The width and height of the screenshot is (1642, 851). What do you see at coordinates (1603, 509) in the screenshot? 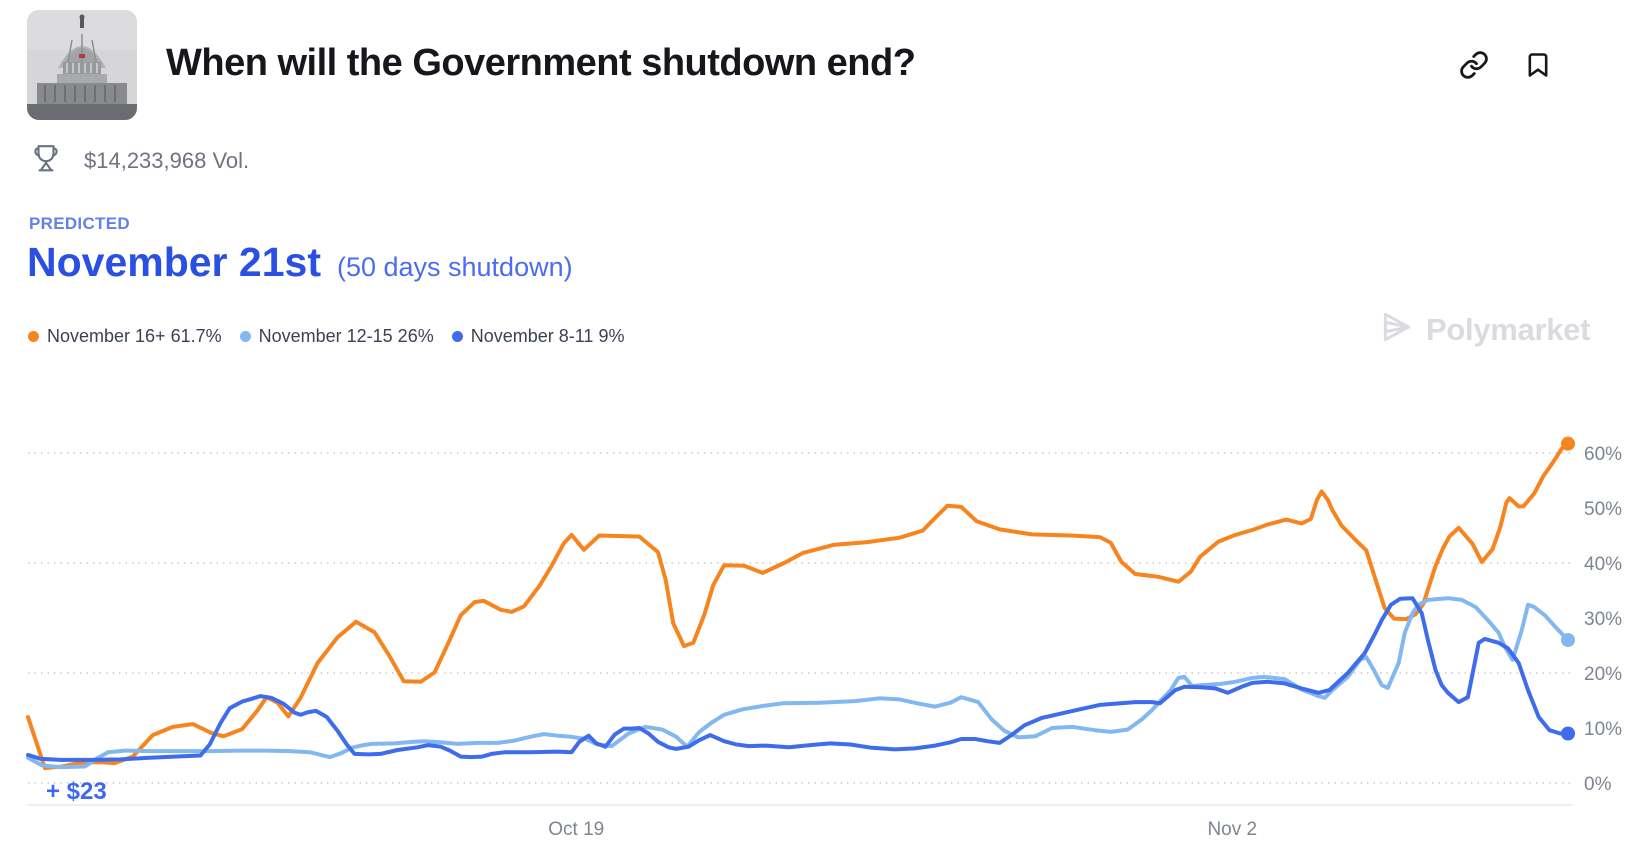
I see `y-axis-label-50pct: 50%` at bounding box center [1603, 509].